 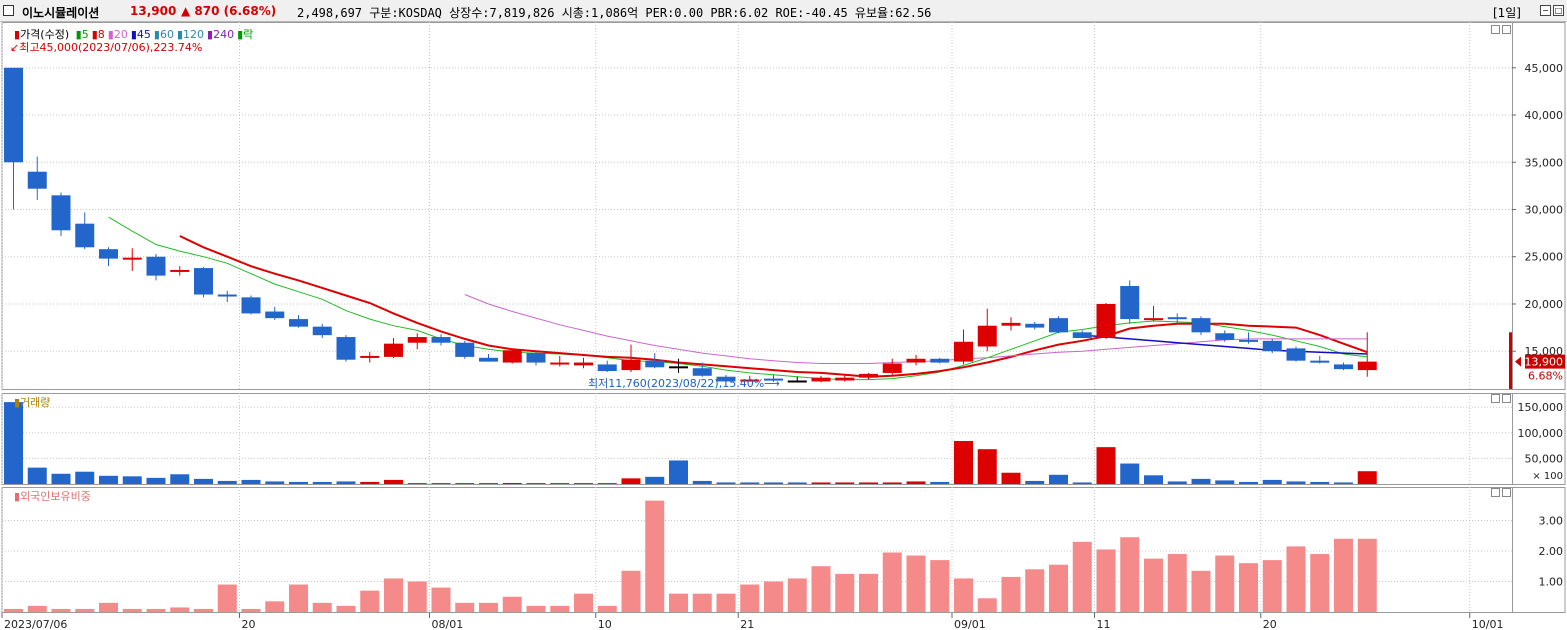 What do you see at coordinates (1506, 398) in the screenshot?
I see `volume-panel-max-icon` at bounding box center [1506, 398].